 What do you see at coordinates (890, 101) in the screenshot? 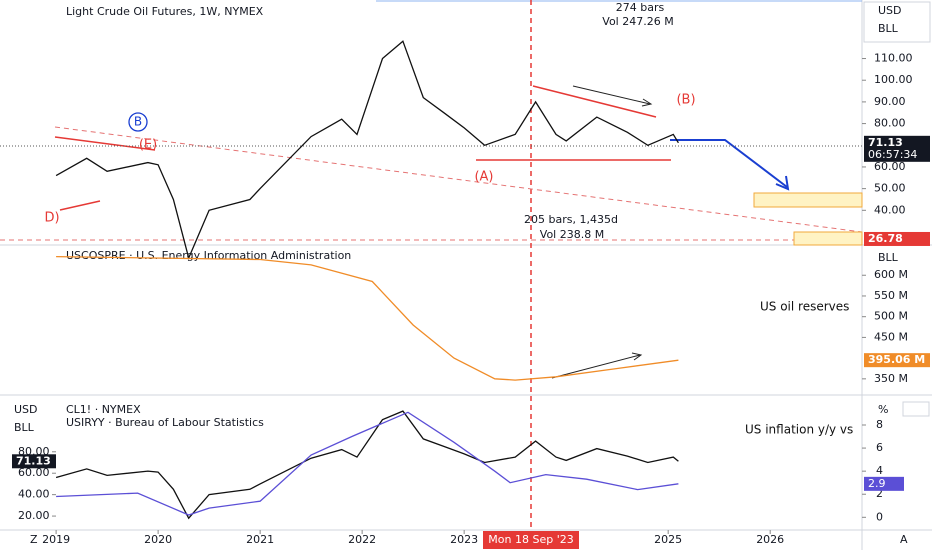
I see `y-tick-label: 90.00` at bounding box center [890, 101].